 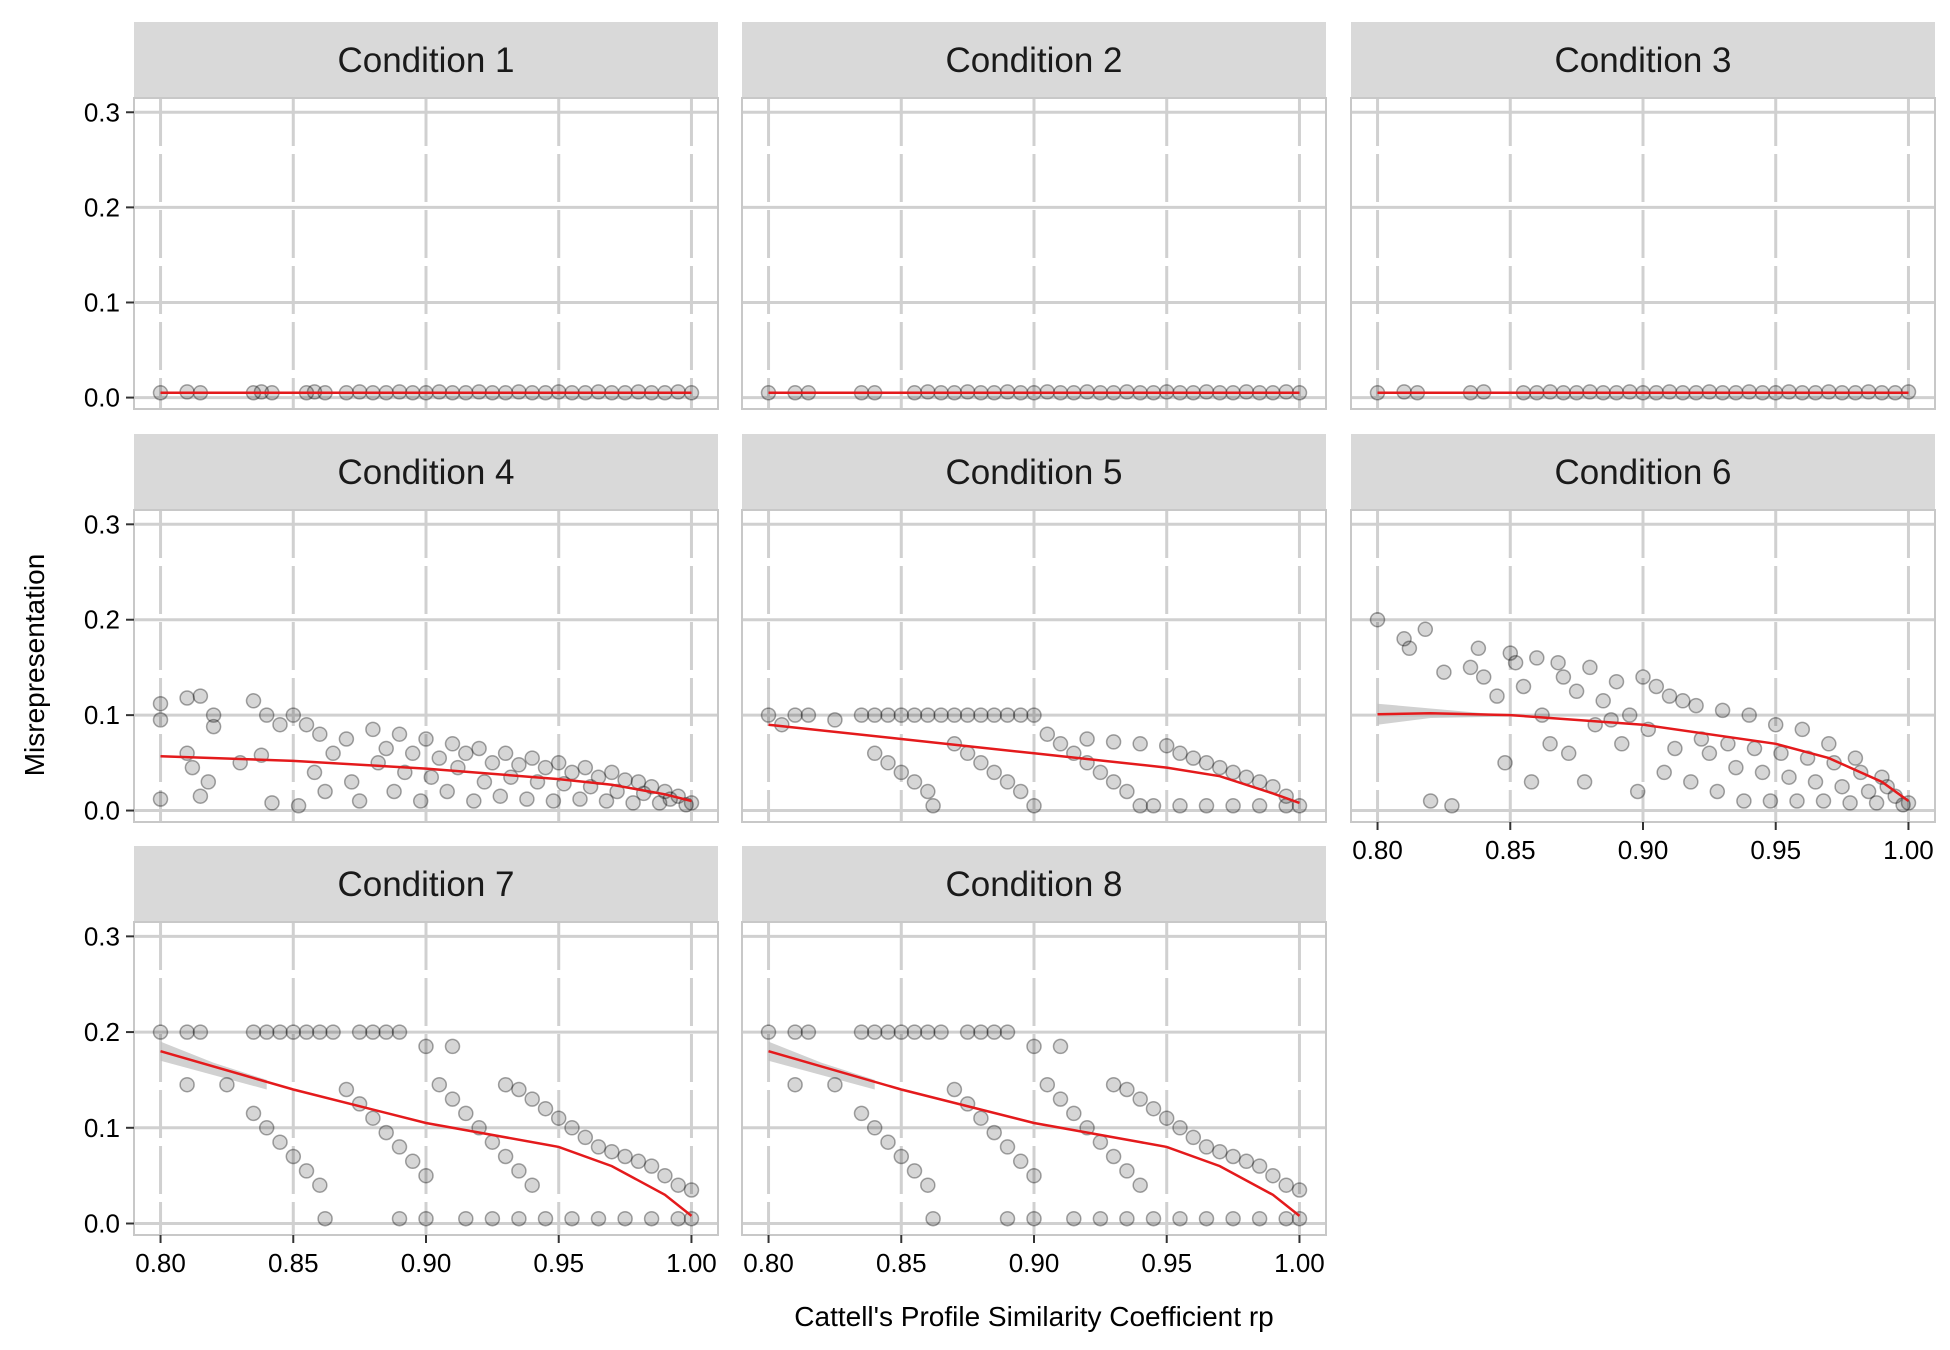 What do you see at coordinates (1642, 60) in the screenshot?
I see `facet-title: Condition 3` at bounding box center [1642, 60].